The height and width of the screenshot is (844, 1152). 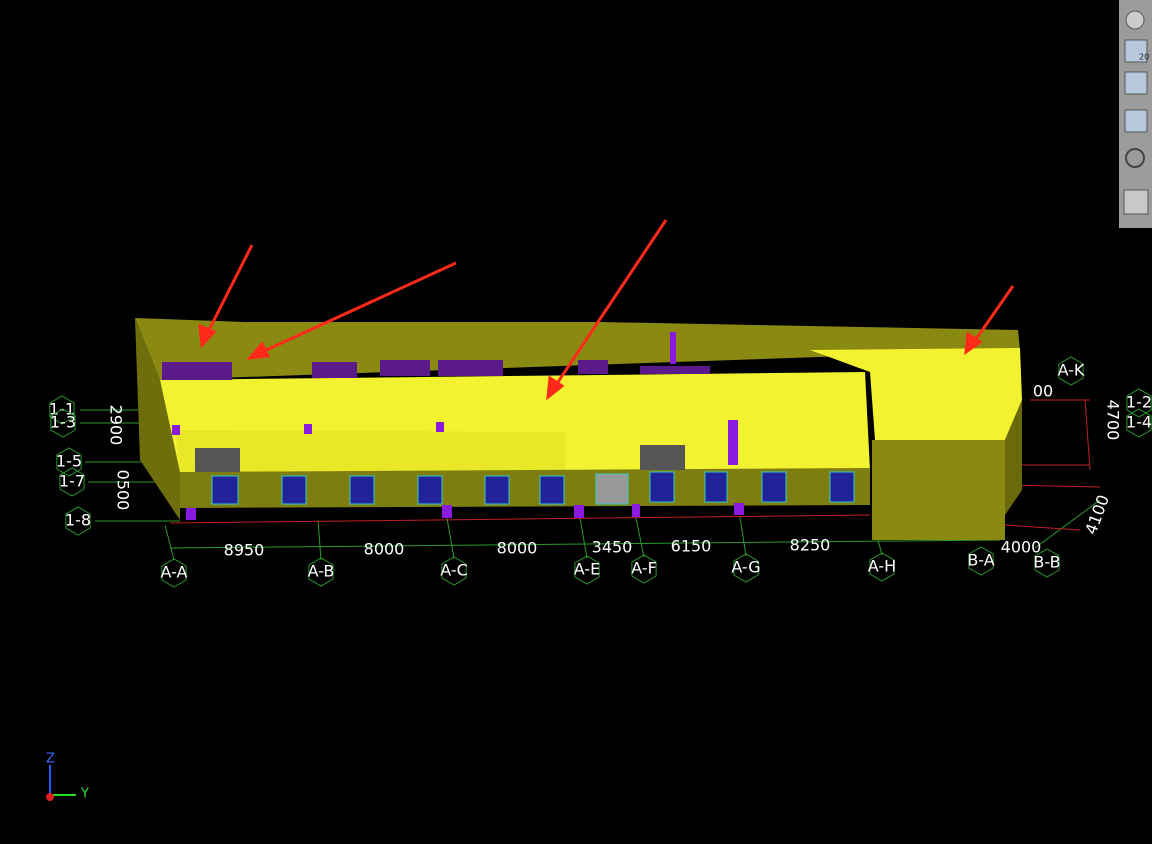 What do you see at coordinates (1043, 391) in the screenshot?
I see `dimension-label: 00` at bounding box center [1043, 391].